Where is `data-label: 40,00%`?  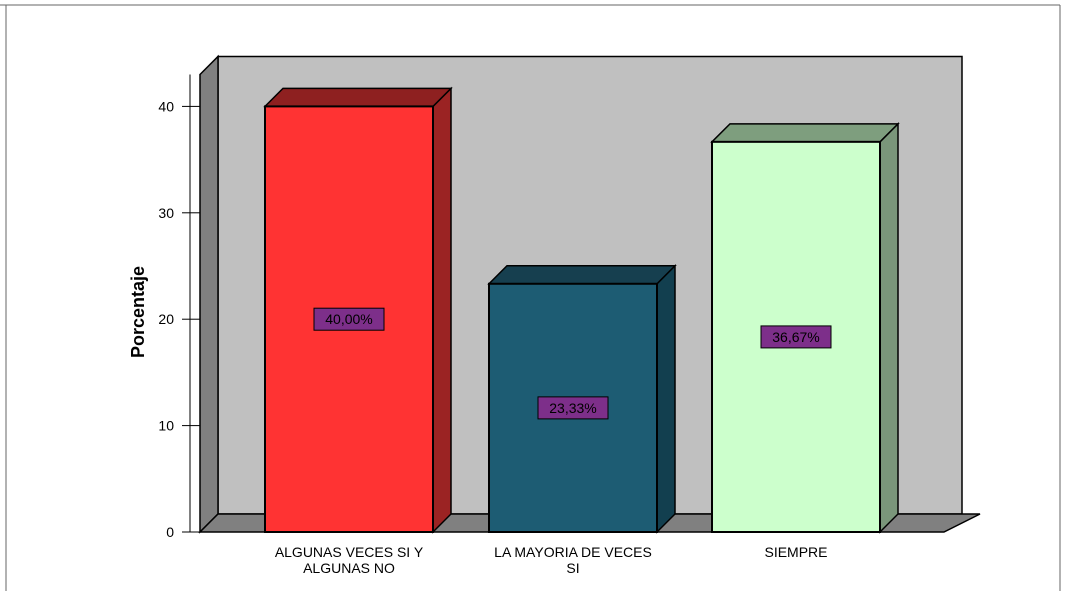 data-label: 40,00% is located at coordinates (348, 319).